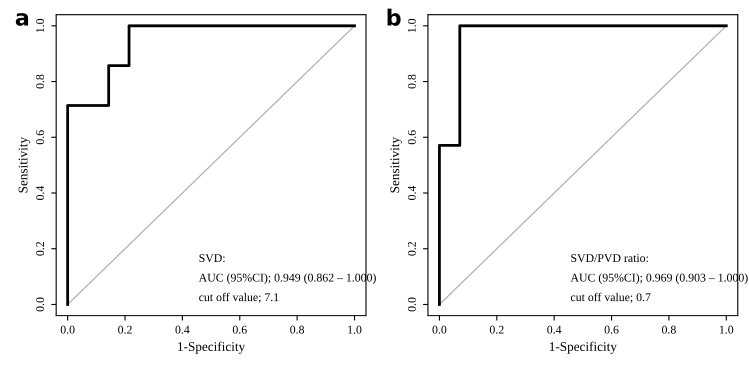 This screenshot has height=367, width=749. What do you see at coordinates (394, 17) in the screenshot?
I see `chart-title: b` at bounding box center [394, 17].